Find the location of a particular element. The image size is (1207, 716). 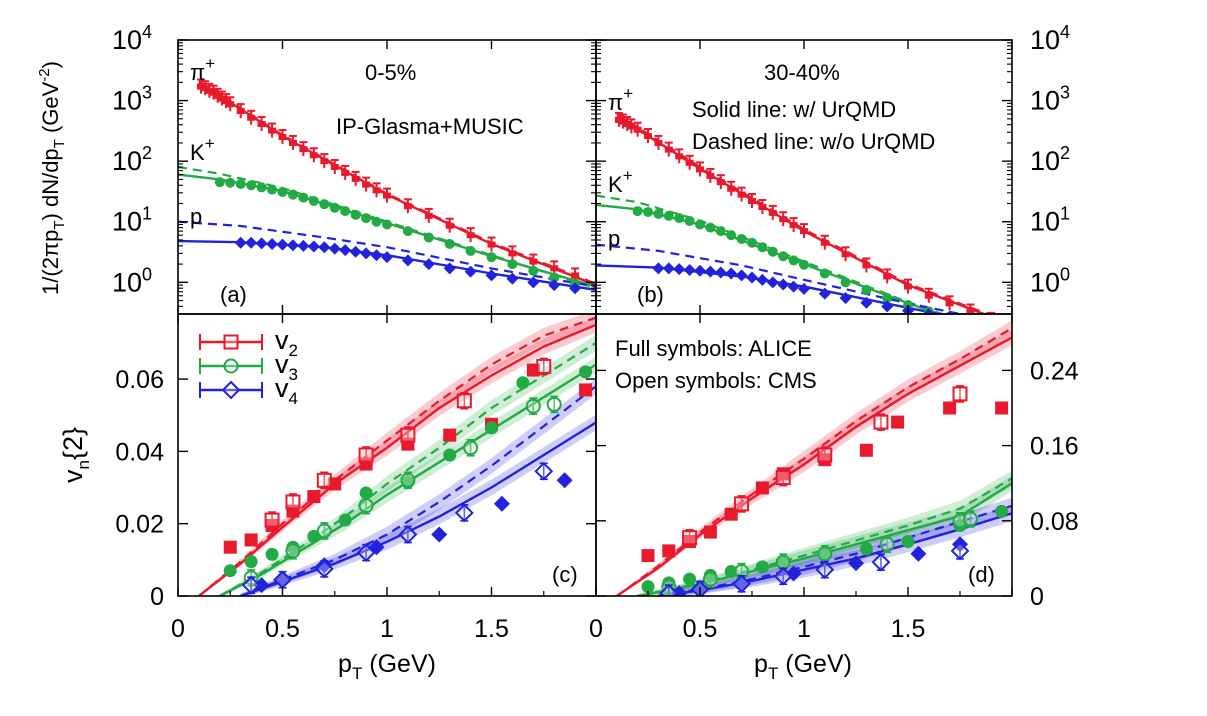

panel-d-ytick-label-2: 0.16 is located at coordinates (1054, 447).